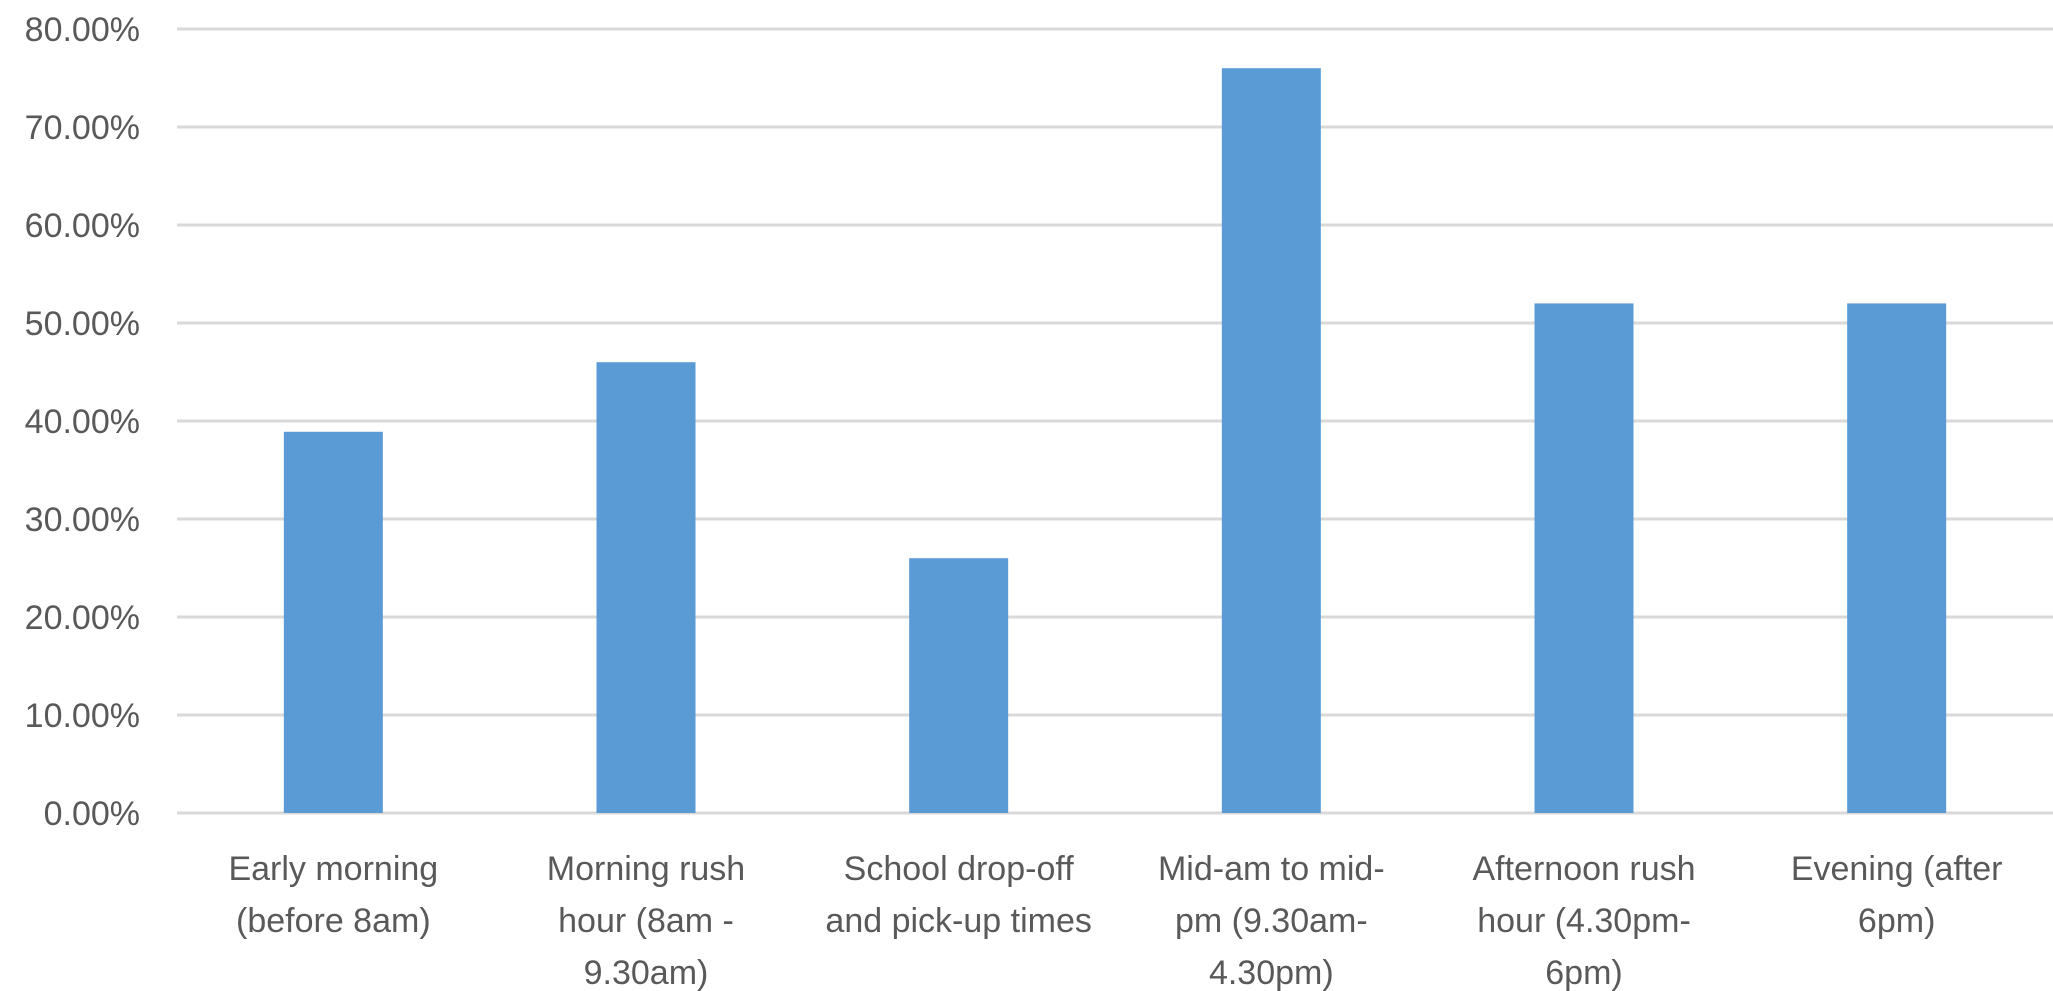  I want to click on y-tick-label: 30.00%, so click(82, 520).